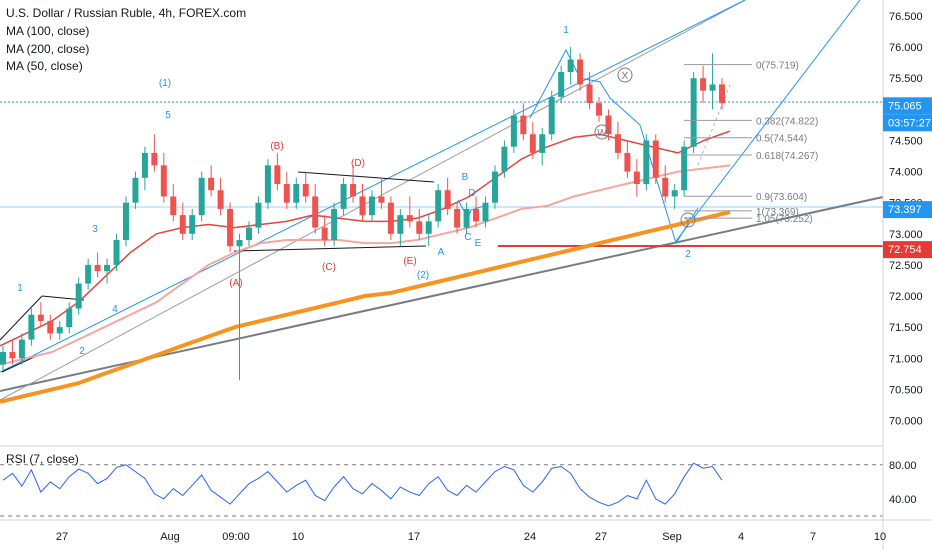  What do you see at coordinates (467, 237) in the screenshot?
I see `wave-label-C: C` at bounding box center [467, 237].